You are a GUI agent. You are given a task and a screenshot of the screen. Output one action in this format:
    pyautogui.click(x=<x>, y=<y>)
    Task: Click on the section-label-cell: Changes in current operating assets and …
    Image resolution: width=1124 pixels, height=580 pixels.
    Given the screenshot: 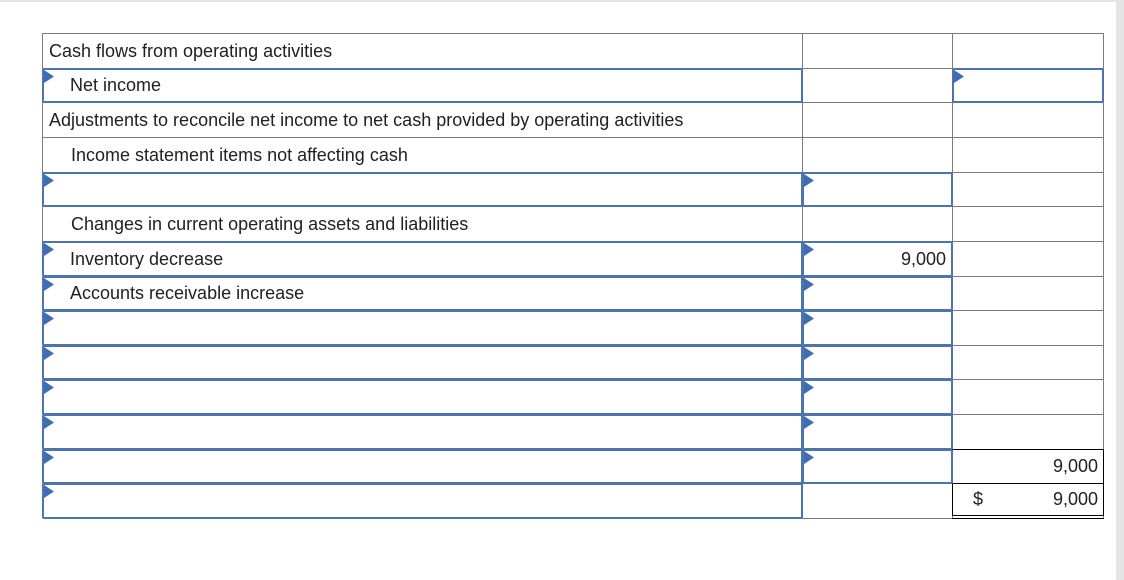 What is the action you would take?
    pyautogui.click(x=422, y=224)
    